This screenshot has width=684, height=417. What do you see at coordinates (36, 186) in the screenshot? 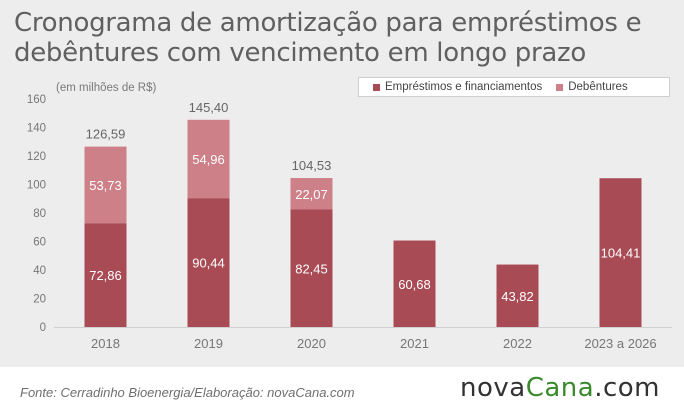
I see `y-tick-label: 100` at bounding box center [36, 186].